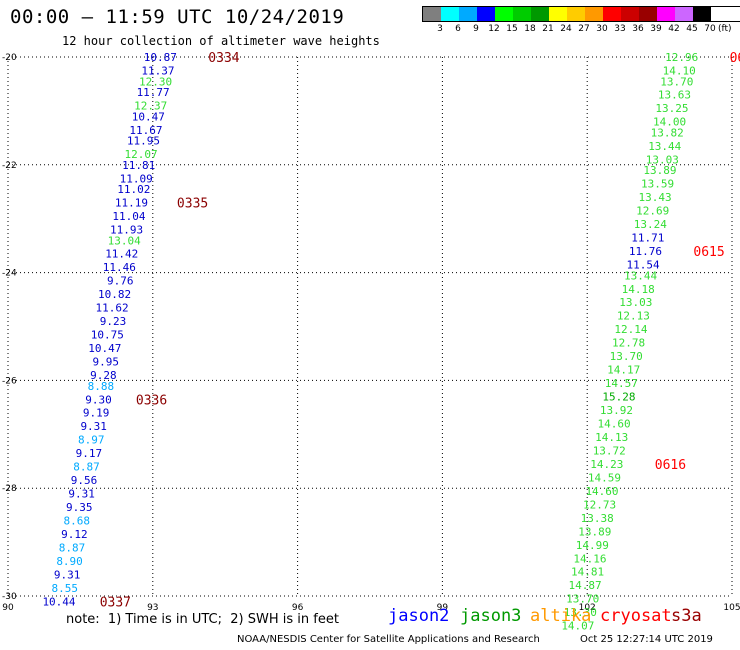  Describe the element at coordinates (121, 254) in the screenshot. I see `swh-value-label: 11.42` at that location.